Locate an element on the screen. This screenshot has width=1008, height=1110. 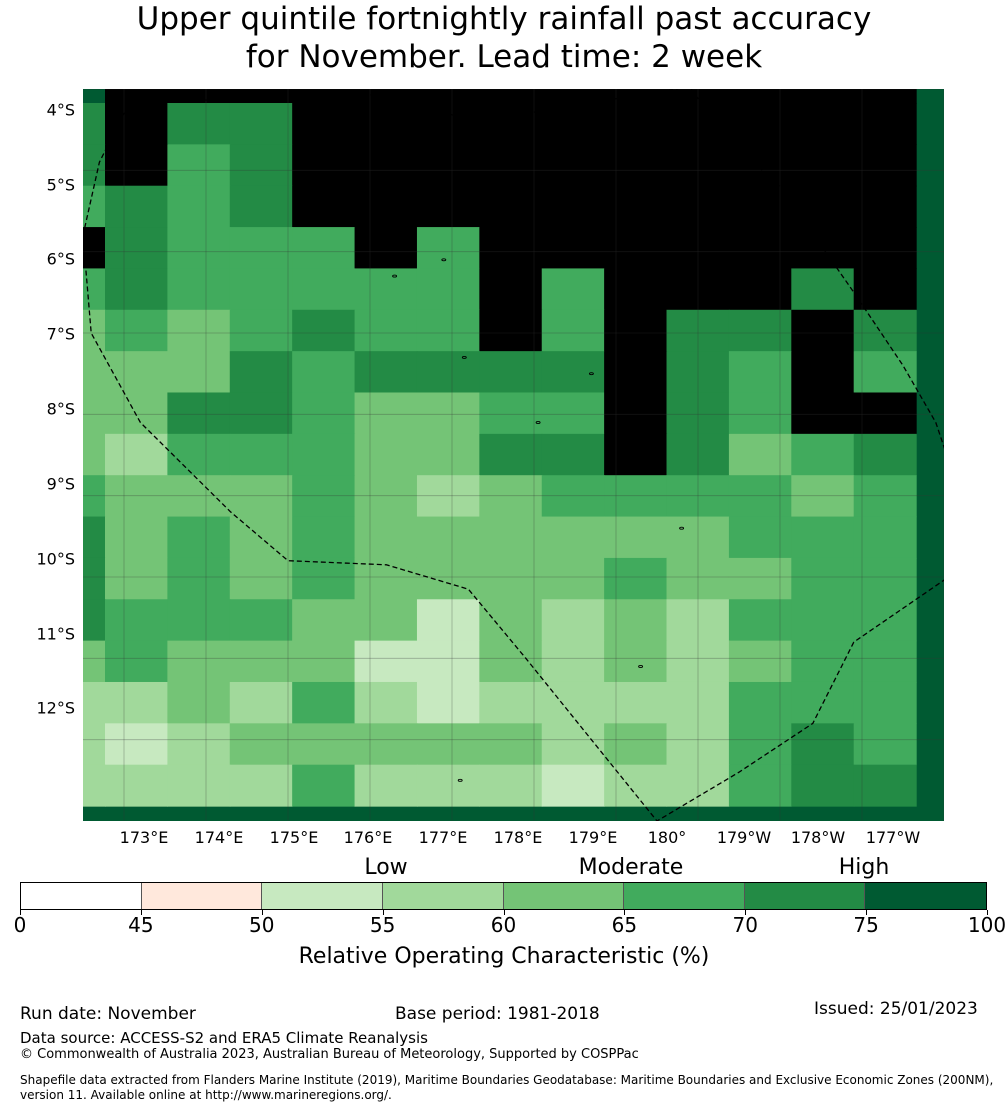
category-moderate-label: Moderate is located at coordinates (631, 867).